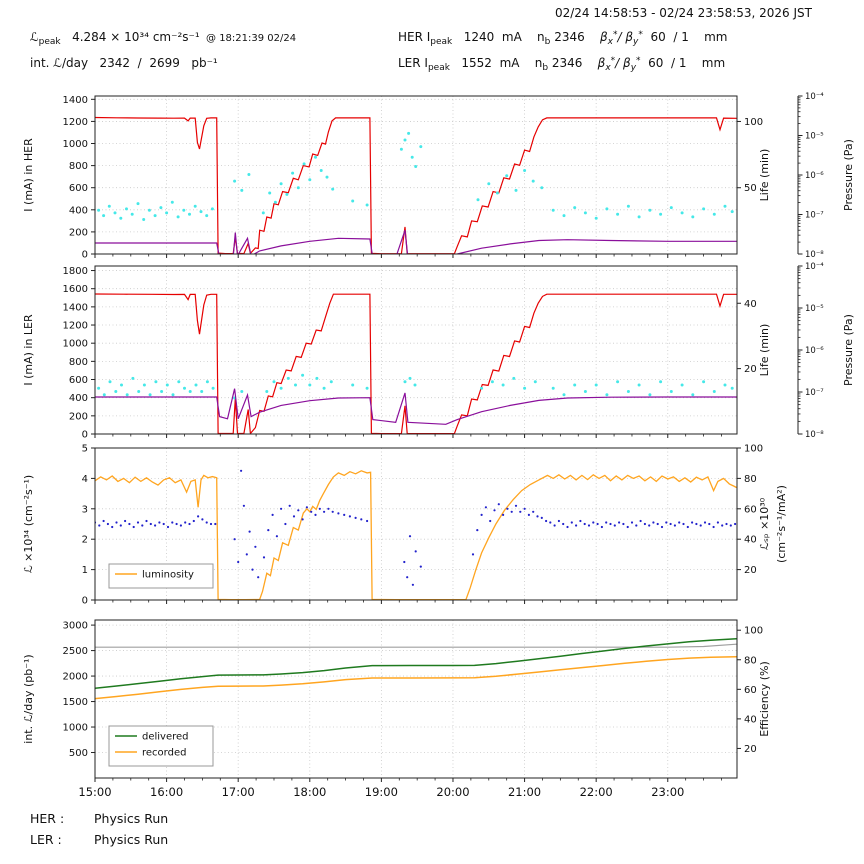  What do you see at coordinates (85, 479) in the screenshot?
I see `ytick-label: 4` at bounding box center [85, 479].